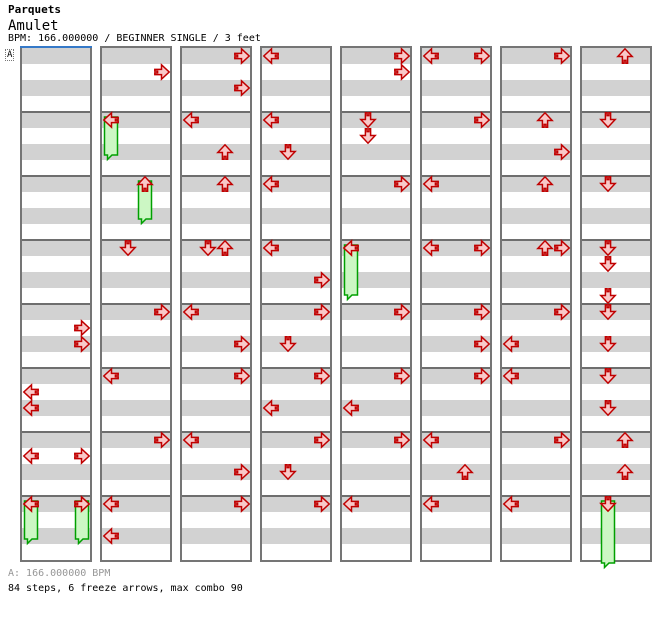  Describe the element at coordinates (56, 47) in the screenshot. I see `song-start-line` at that location.